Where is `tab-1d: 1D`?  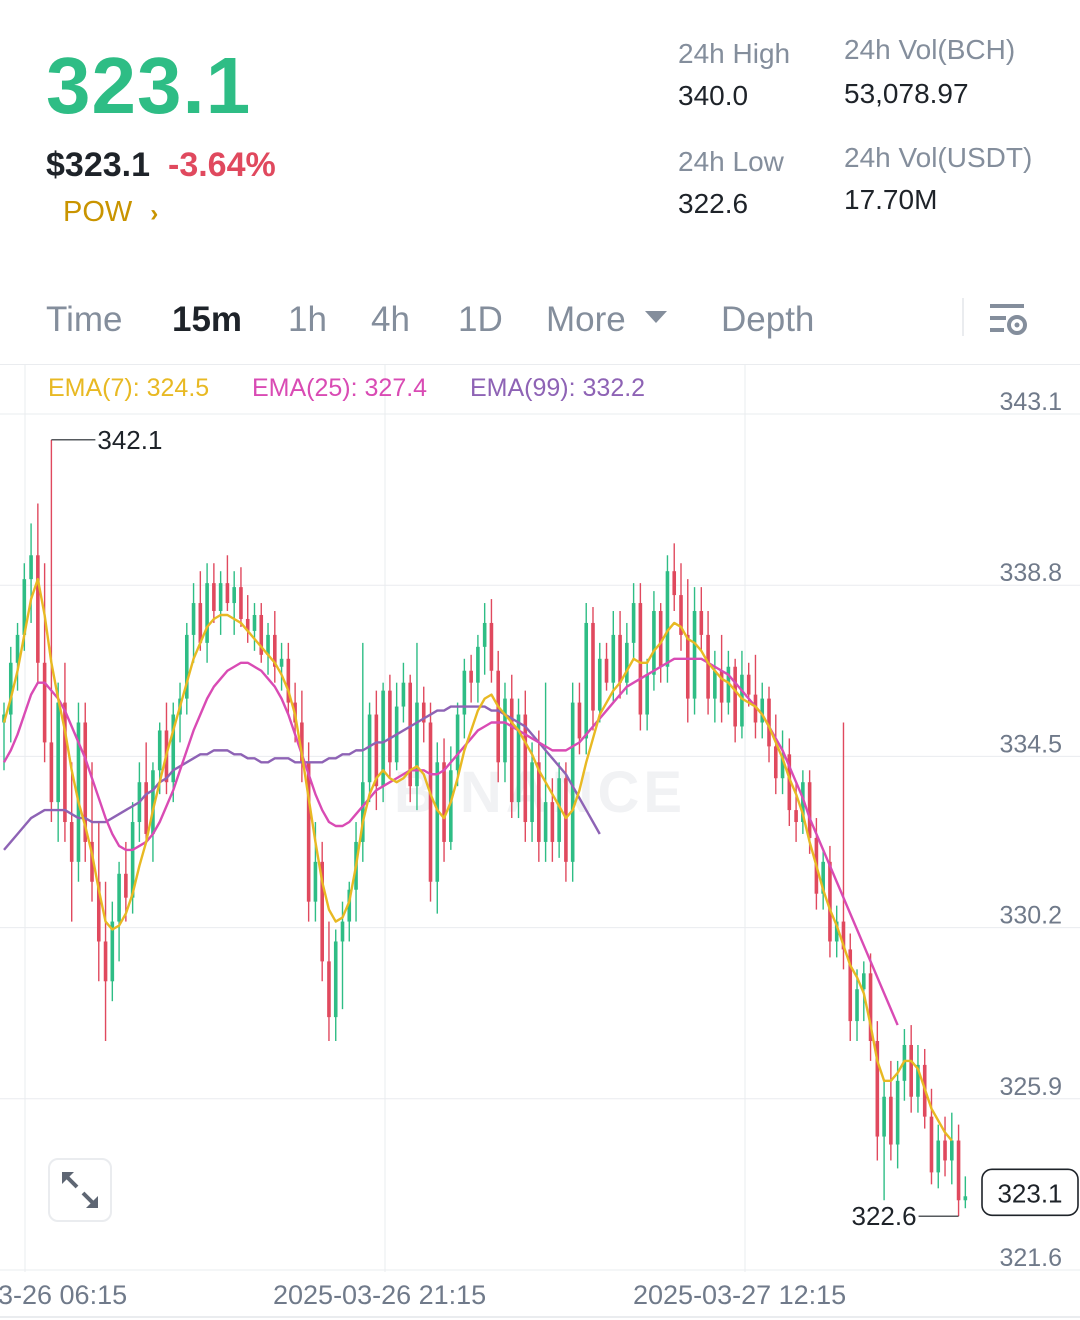 tab-1d: 1D is located at coordinates (480, 319).